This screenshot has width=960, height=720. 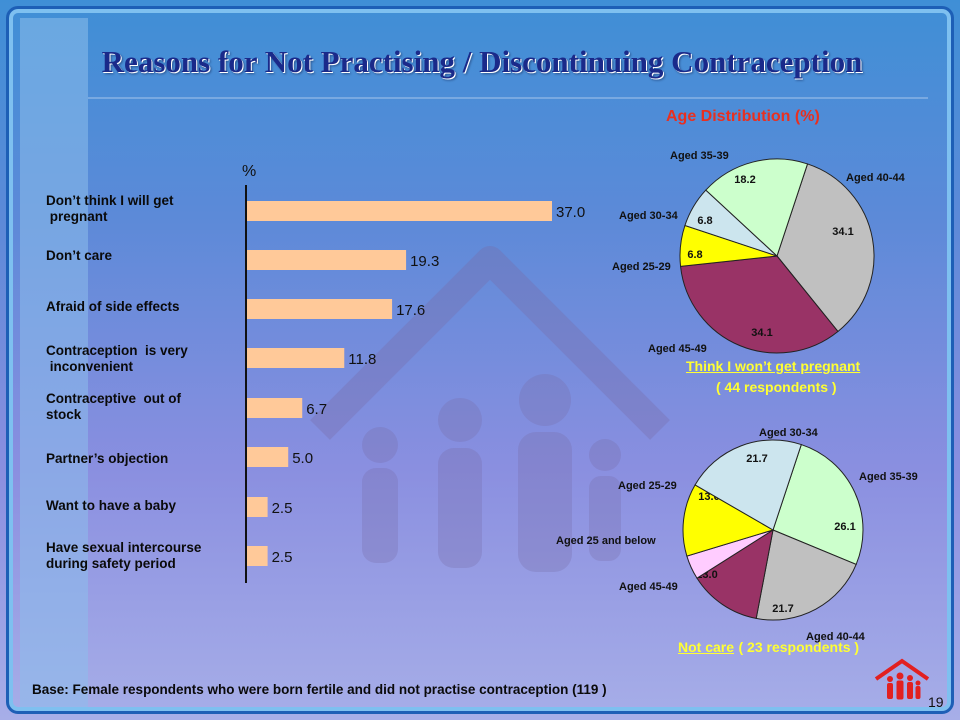 What do you see at coordinates (117, 358) in the screenshot?
I see `category-label: Contraception is very inconvenient` at bounding box center [117, 358].